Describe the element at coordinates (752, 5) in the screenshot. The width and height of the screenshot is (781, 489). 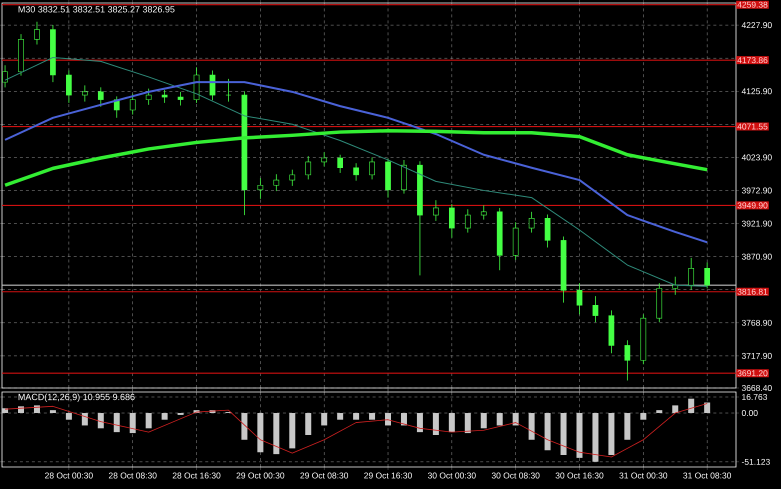
I see `ref-line-label: 4259.38` at that location.